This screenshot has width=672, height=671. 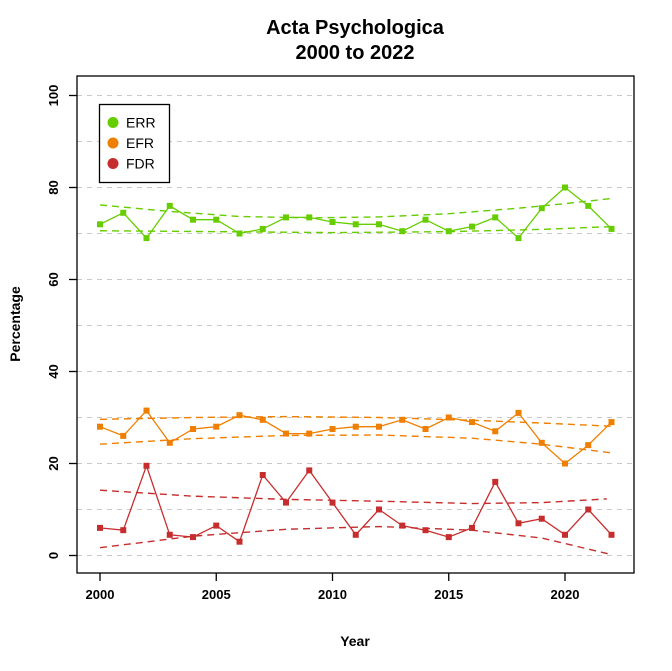 I want to click on legend-swatch-err, so click(x=113, y=122).